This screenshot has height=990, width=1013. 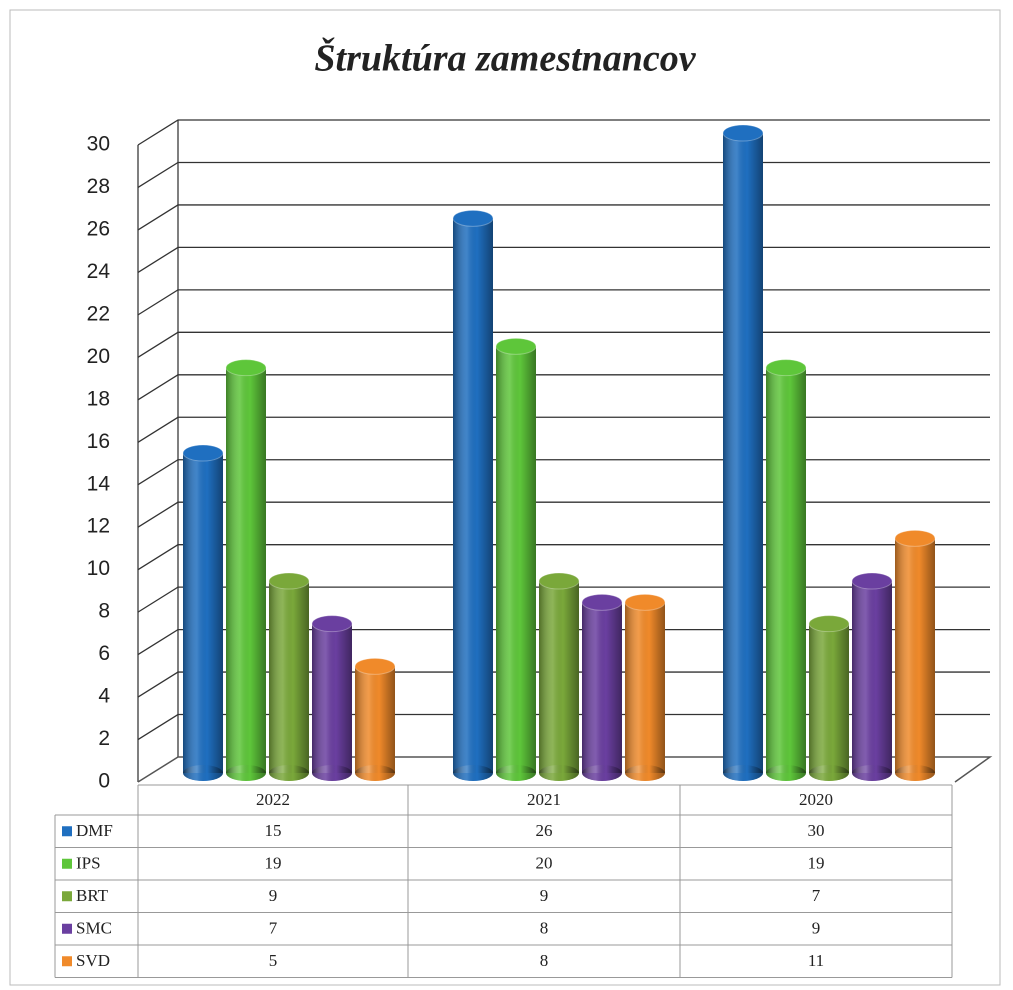 What do you see at coordinates (104, 738) in the screenshot?
I see `y-tick-label: 2` at bounding box center [104, 738].